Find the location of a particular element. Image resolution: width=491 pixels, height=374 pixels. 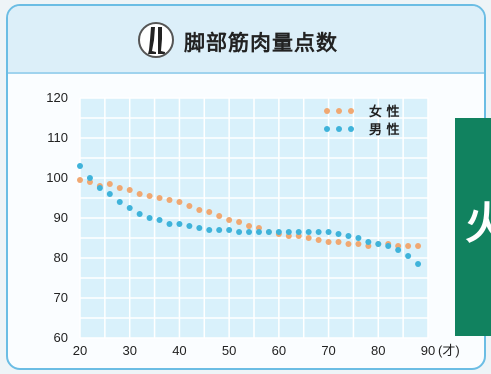

x-tick-label: 60 is located at coordinates (279, 350).